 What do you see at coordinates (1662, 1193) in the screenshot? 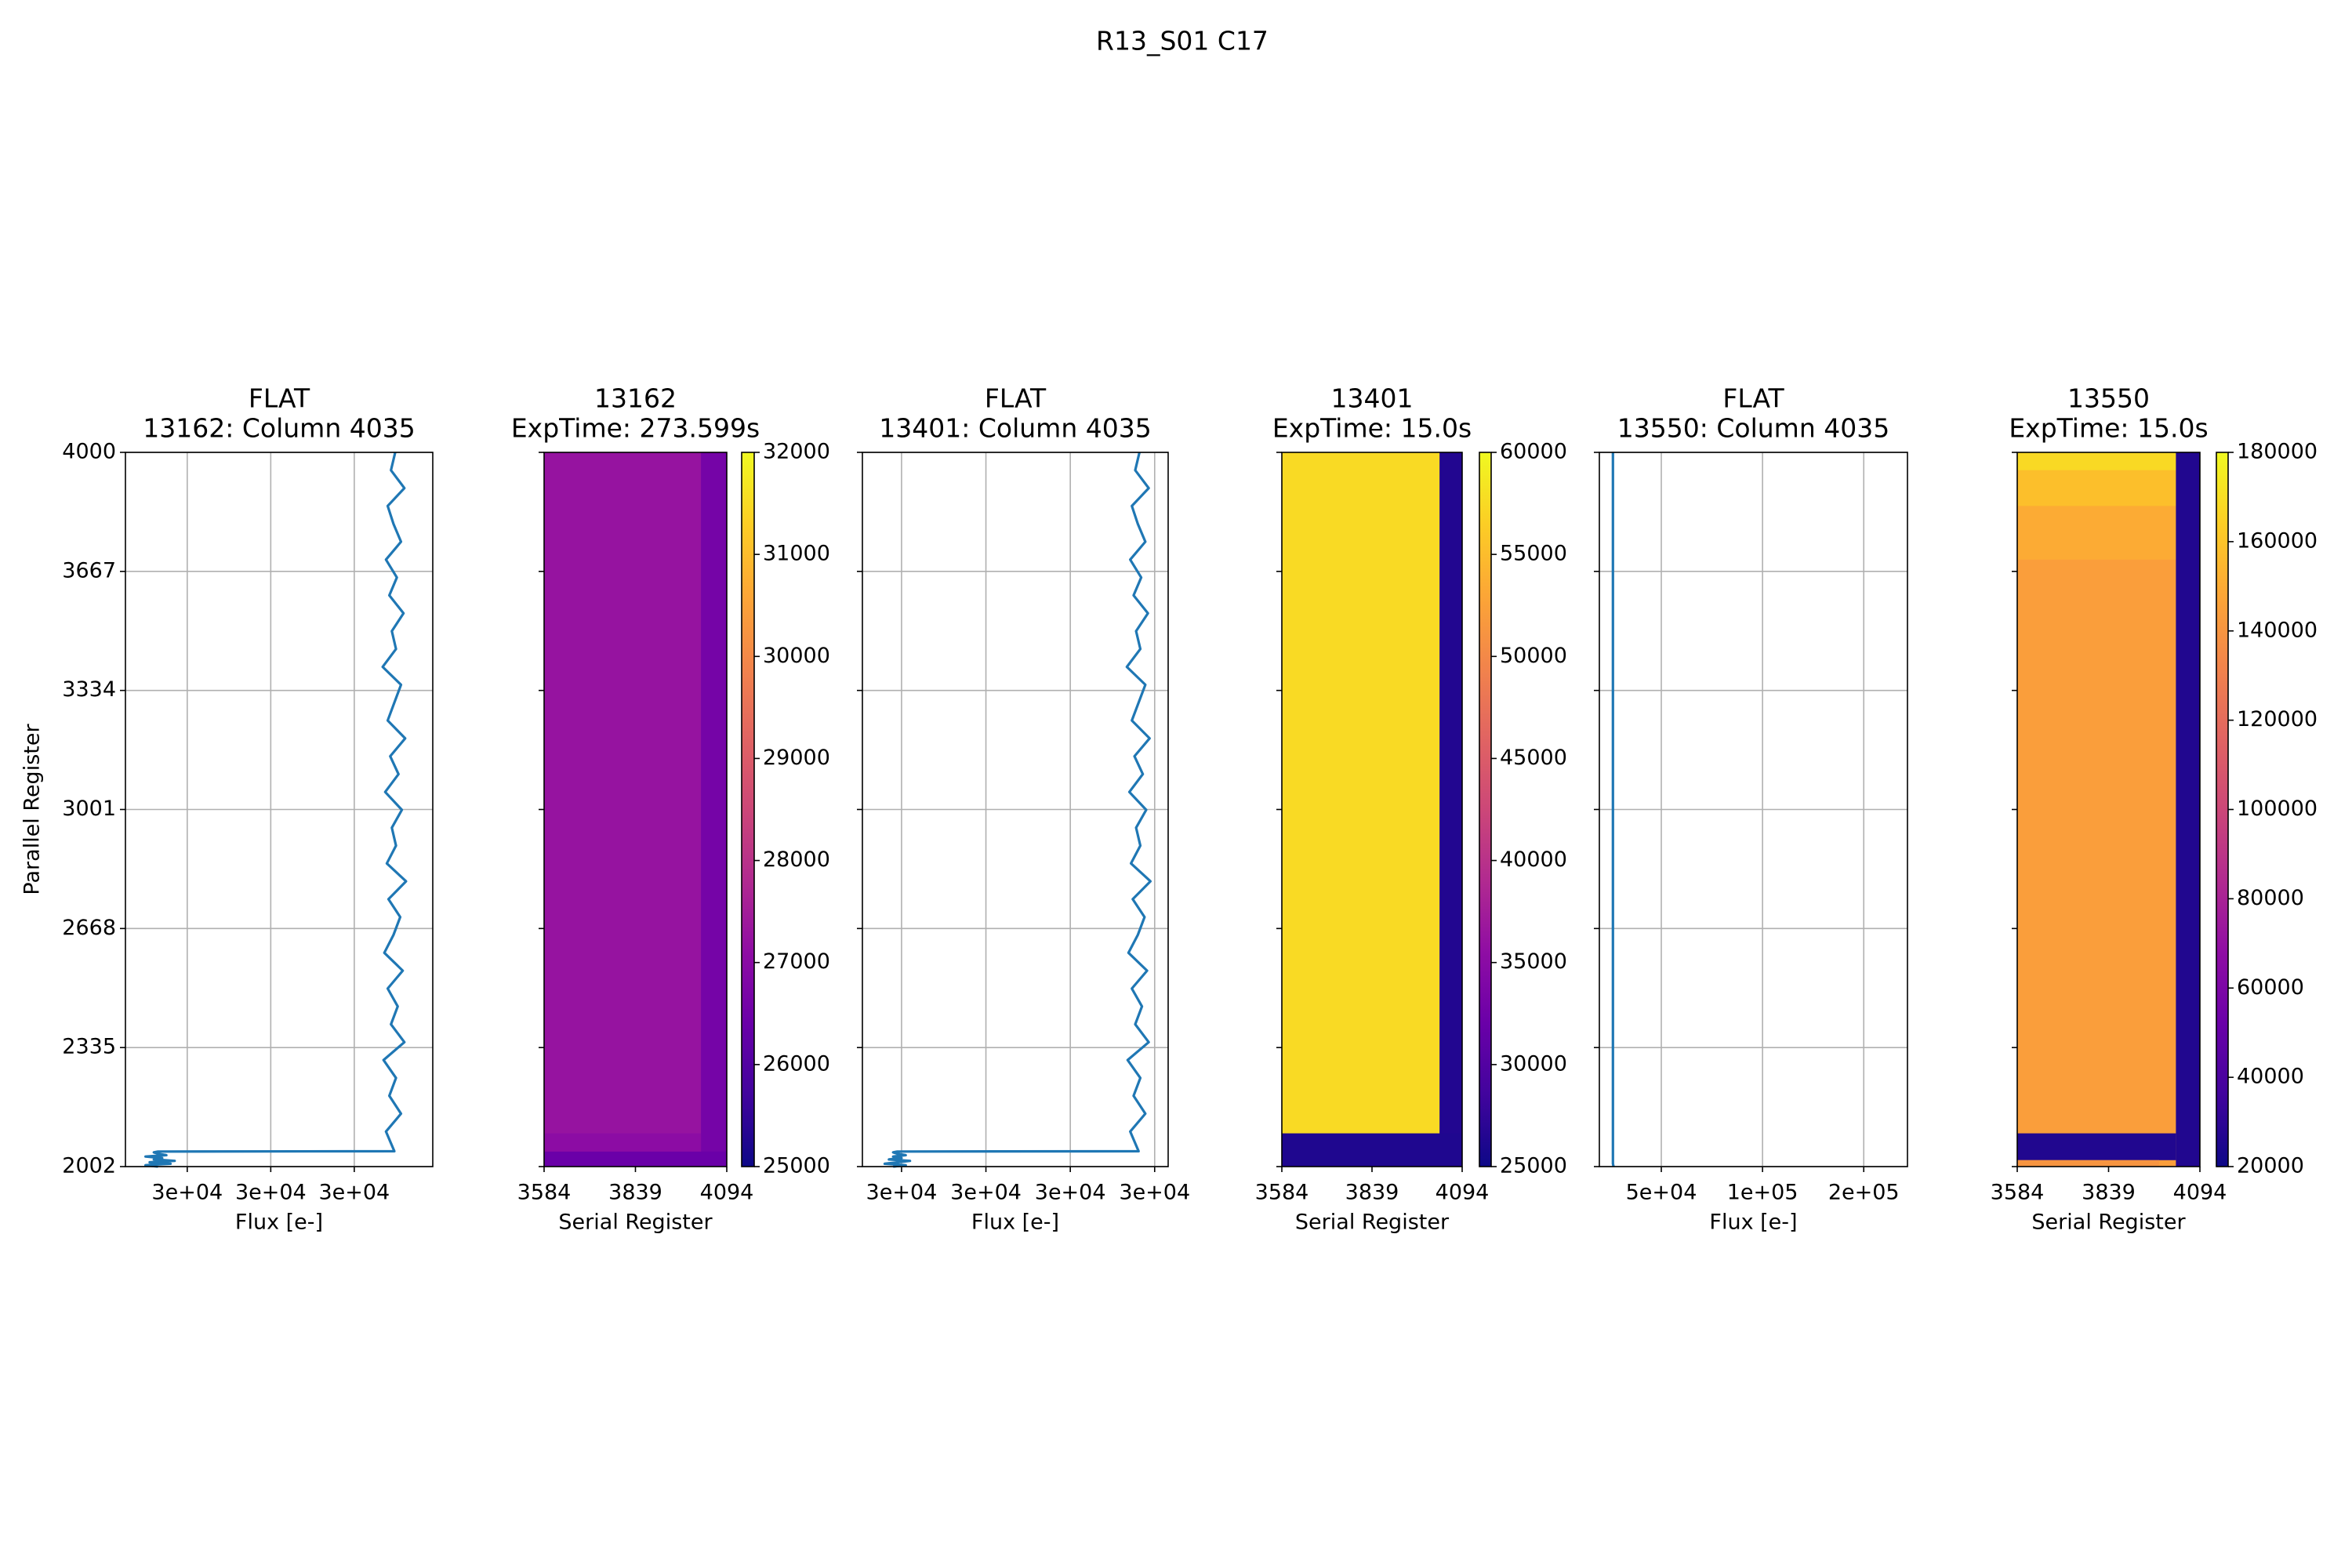
I see `x-tick-label: 5e+04` at bounding box center [1662, 1193].